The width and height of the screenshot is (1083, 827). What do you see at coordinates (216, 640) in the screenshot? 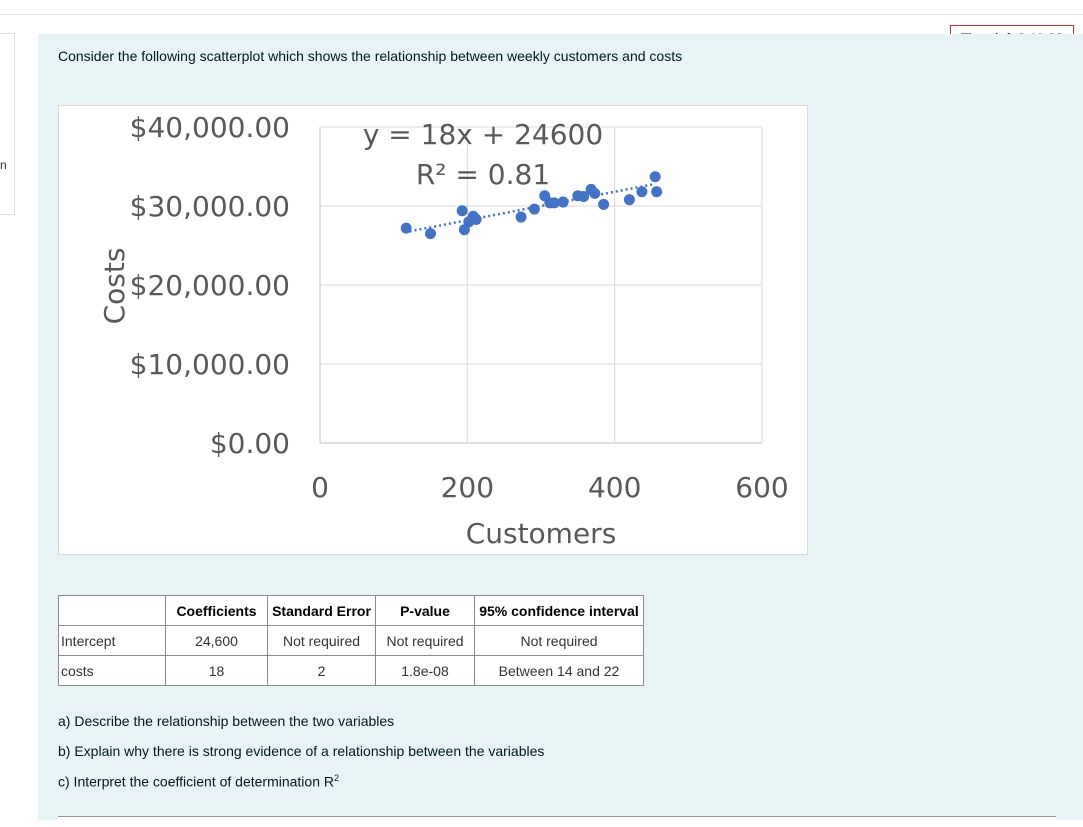
I see `table-cell: 24,600` at bounding box center [216, 640].